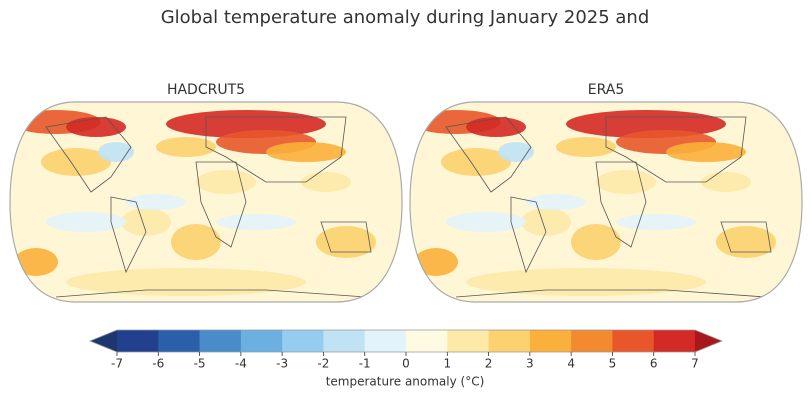 The image size is (811, 401). Describe the element at coordinates (365, 364) in the screenshot. I see `colorbar-tick-label: -1` at that location.